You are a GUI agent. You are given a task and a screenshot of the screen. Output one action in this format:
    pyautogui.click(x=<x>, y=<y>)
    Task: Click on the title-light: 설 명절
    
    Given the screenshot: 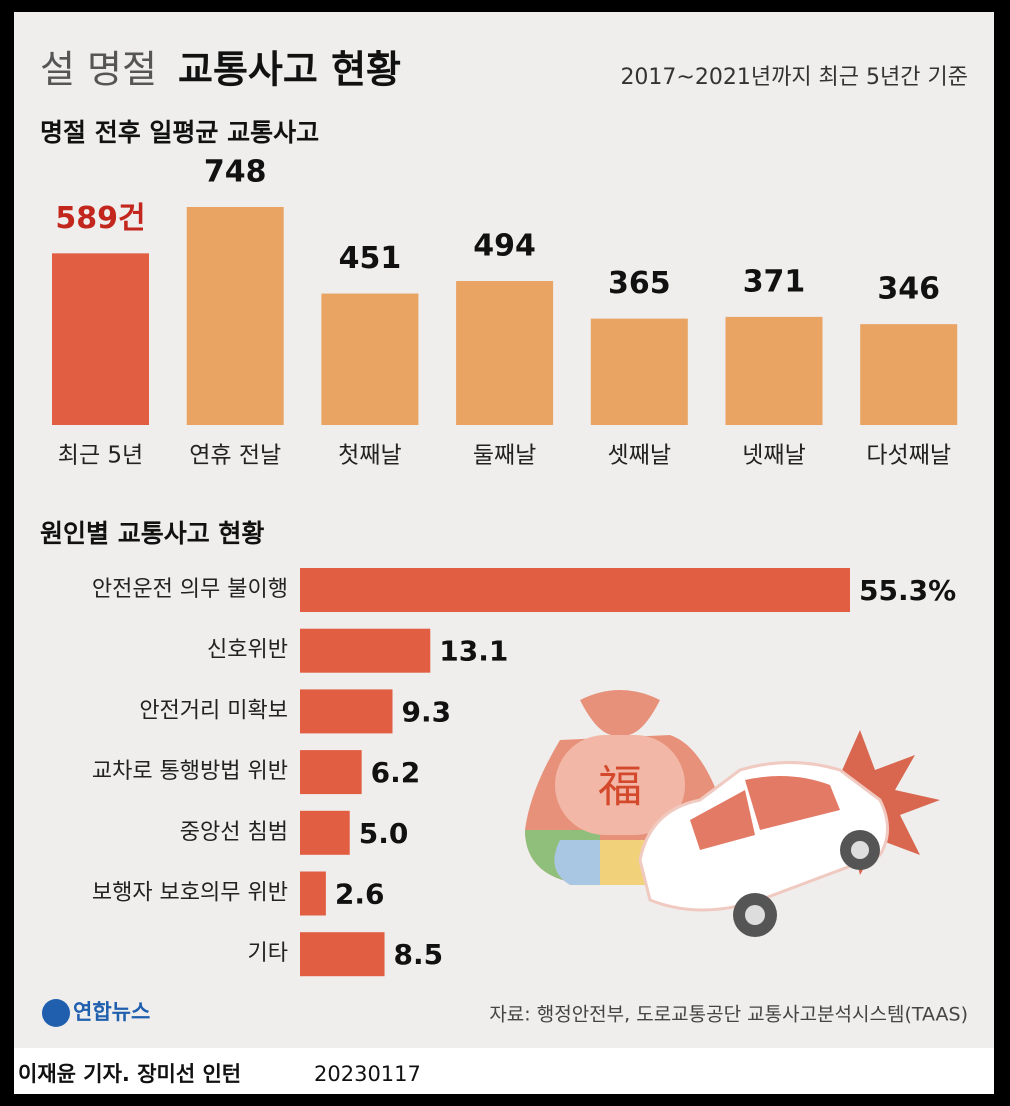 What is the action you would take?
    pyautogui.click(x=98, y=70)
    